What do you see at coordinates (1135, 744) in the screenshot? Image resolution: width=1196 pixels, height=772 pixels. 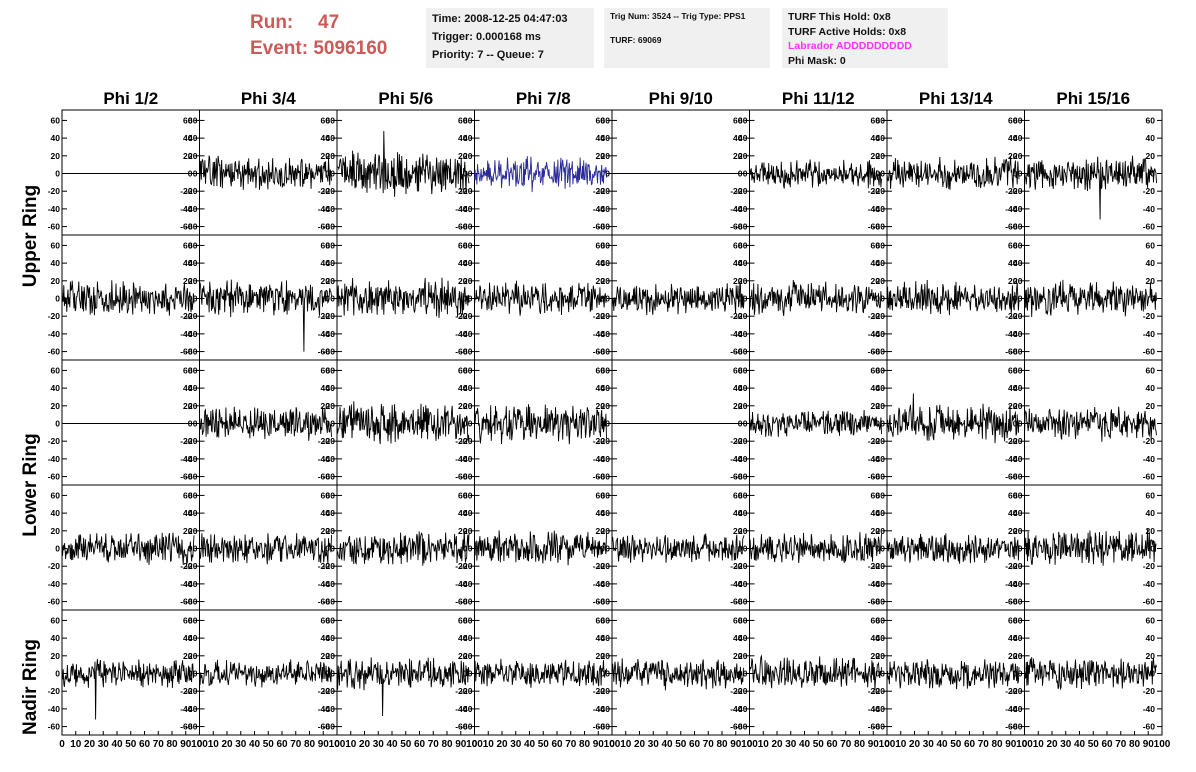 I see `x-tick-label: 80` at bounding box center [1135, 744].